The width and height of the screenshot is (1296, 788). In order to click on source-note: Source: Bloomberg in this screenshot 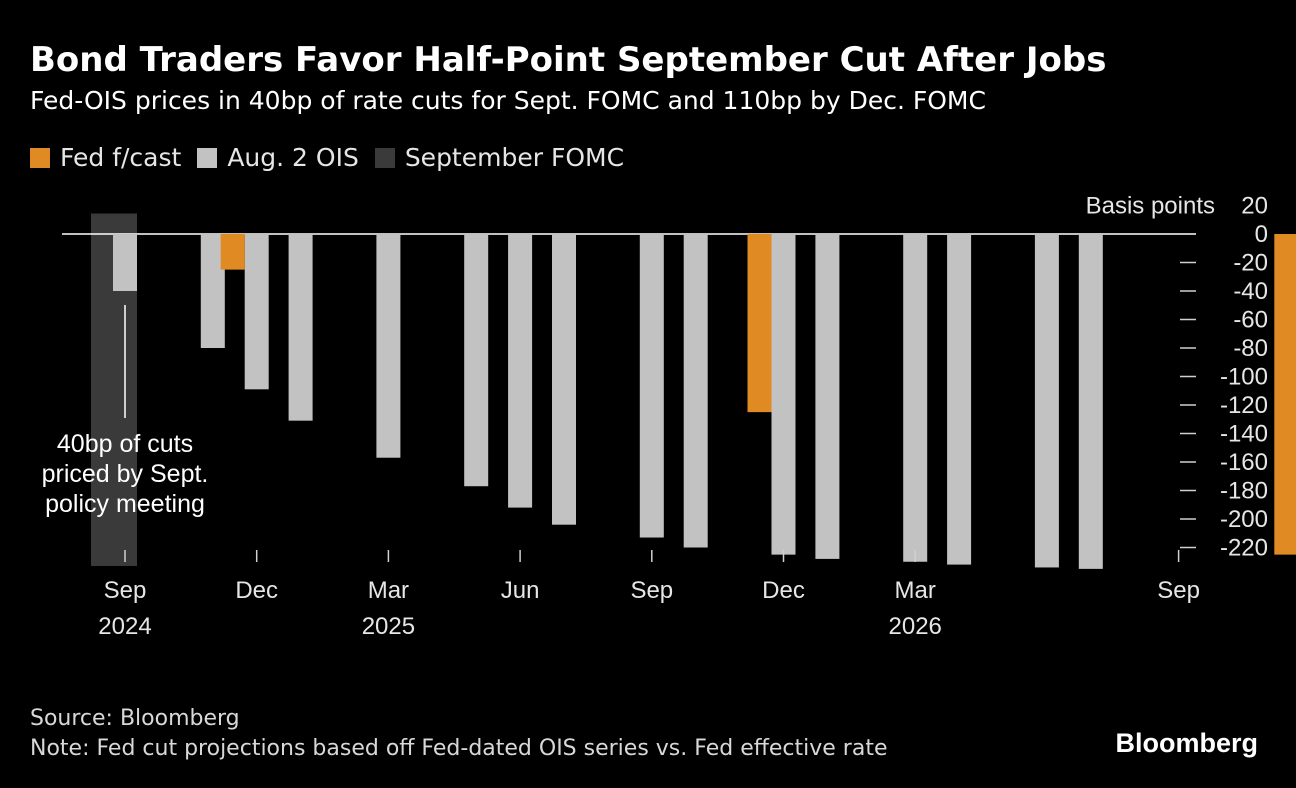, I will do `click(135, 718)`.